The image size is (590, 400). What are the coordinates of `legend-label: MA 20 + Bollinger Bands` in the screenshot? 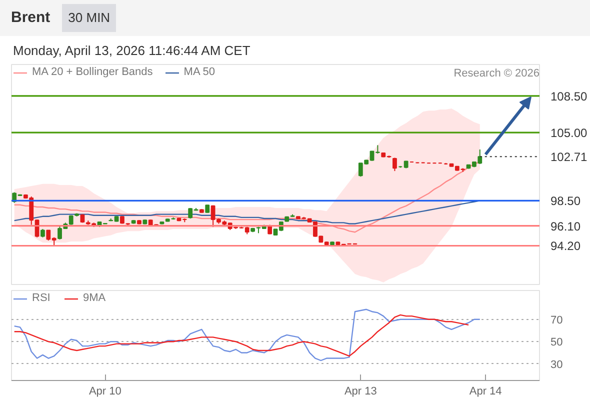 It's located at (92, 72).